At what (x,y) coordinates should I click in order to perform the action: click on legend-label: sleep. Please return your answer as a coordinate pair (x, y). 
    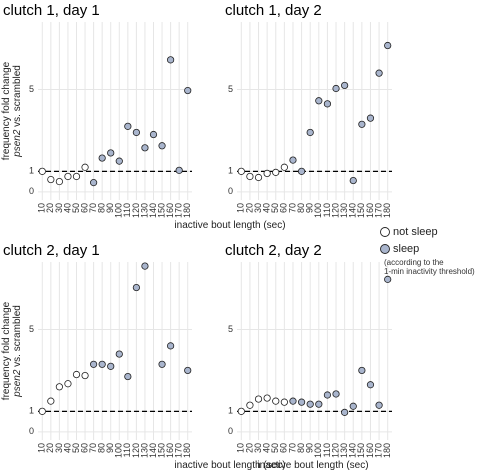
    Looking at the image, I should click on (406, 249).